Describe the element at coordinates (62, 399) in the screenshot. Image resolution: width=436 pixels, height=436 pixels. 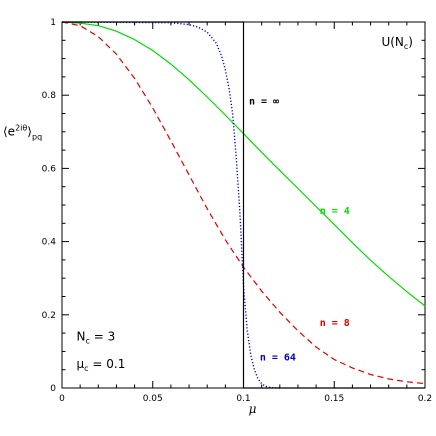
I see `x-tick-label: 0` at that location.